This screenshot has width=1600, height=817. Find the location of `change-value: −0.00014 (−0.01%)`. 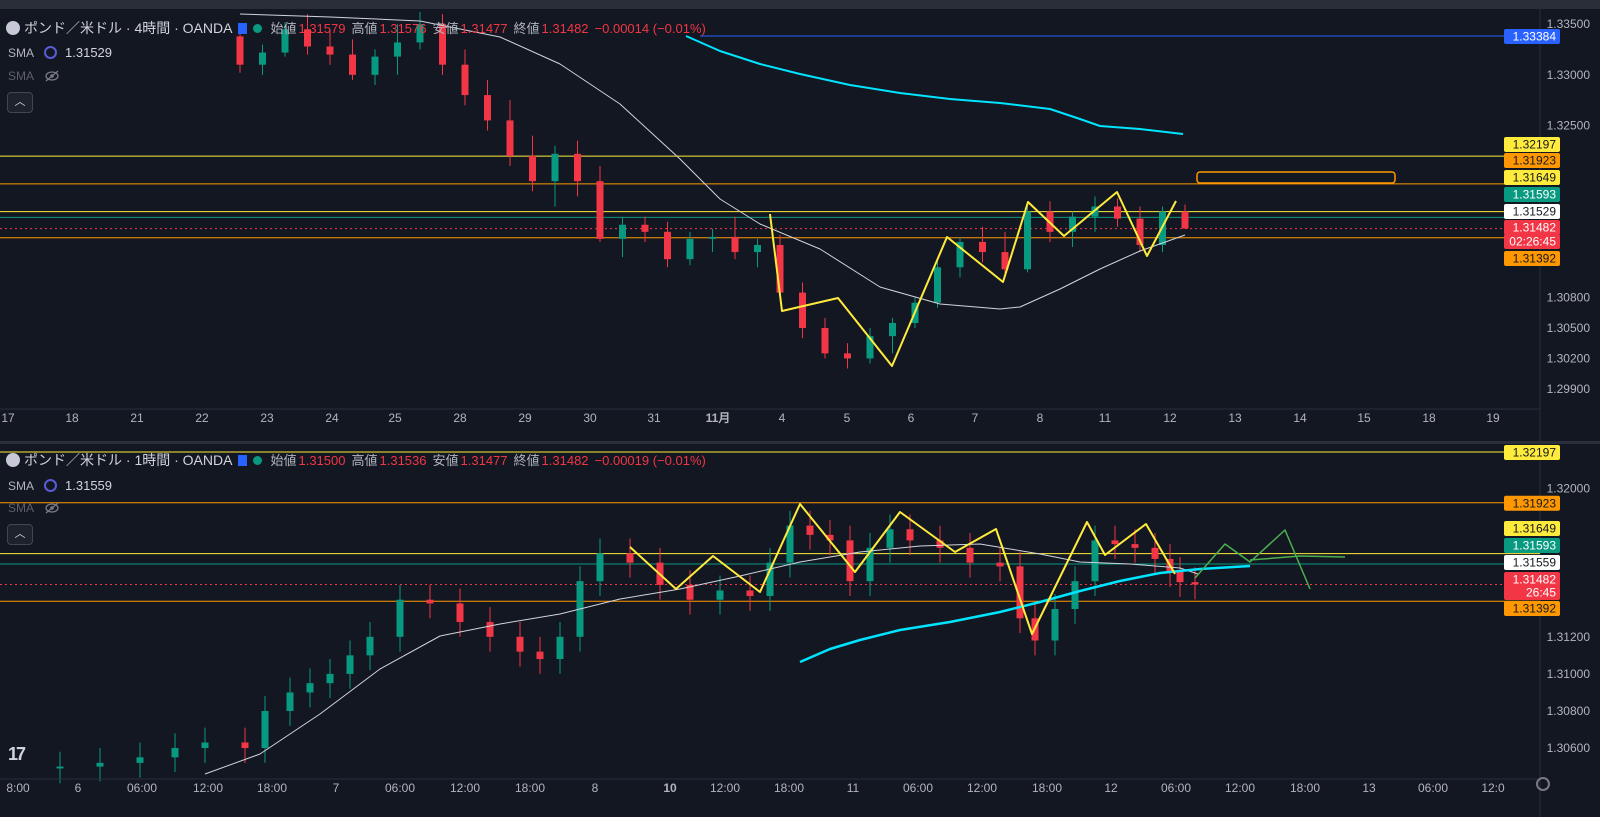

change-value: −0.00014 (−0.01%) is located at coordinates (650, 28).